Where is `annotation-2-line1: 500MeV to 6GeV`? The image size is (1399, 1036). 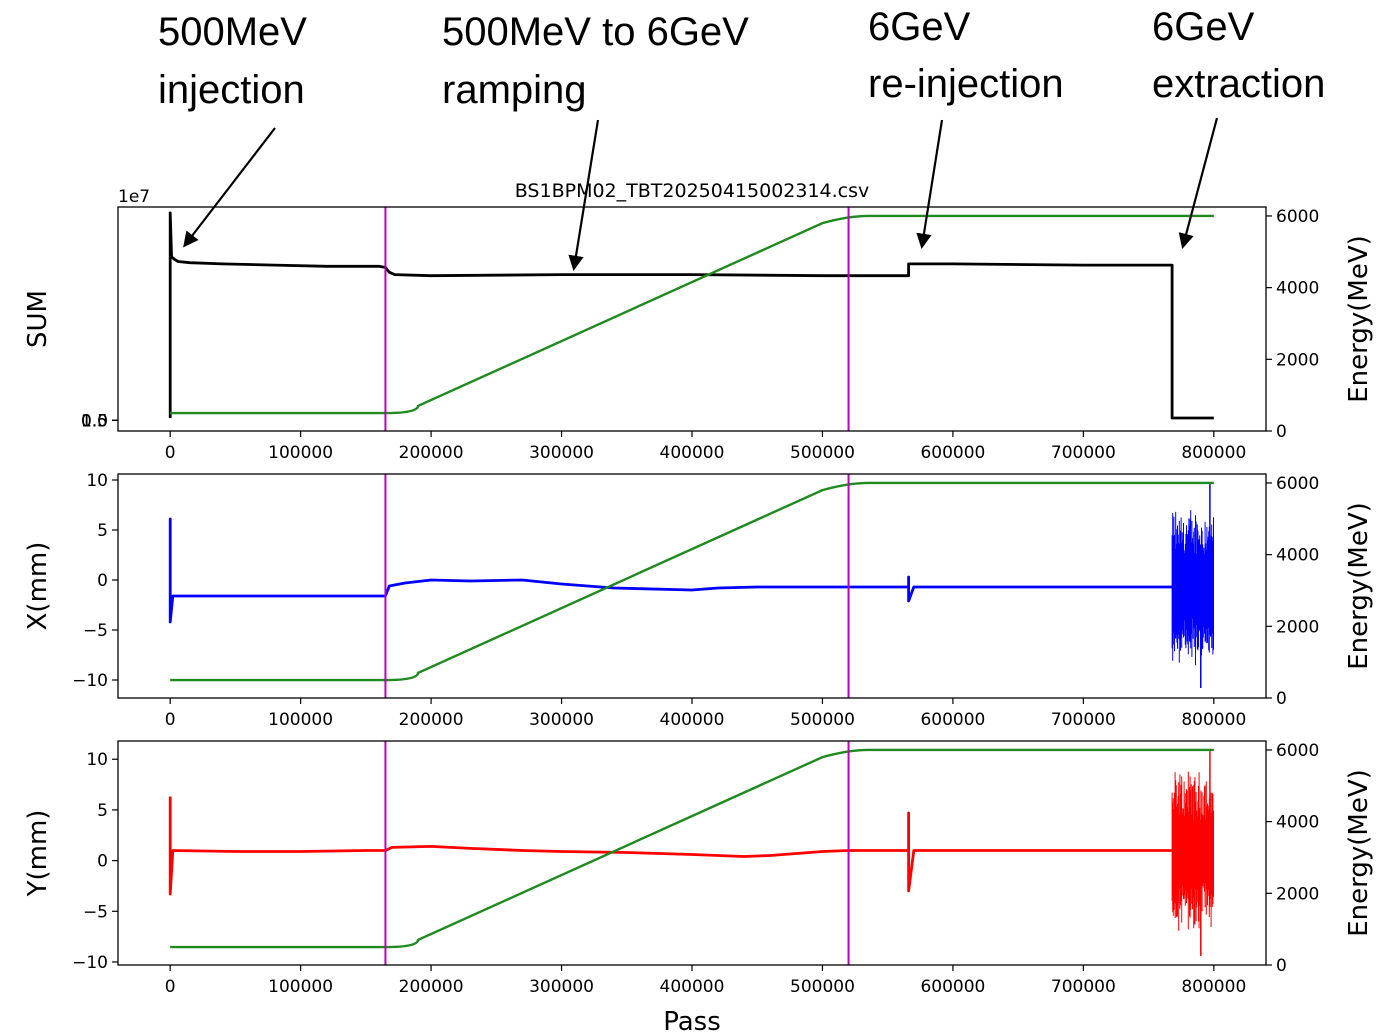
annotation-2-line1: 500MeV to 6GeV is located at coordinates (595, 32).